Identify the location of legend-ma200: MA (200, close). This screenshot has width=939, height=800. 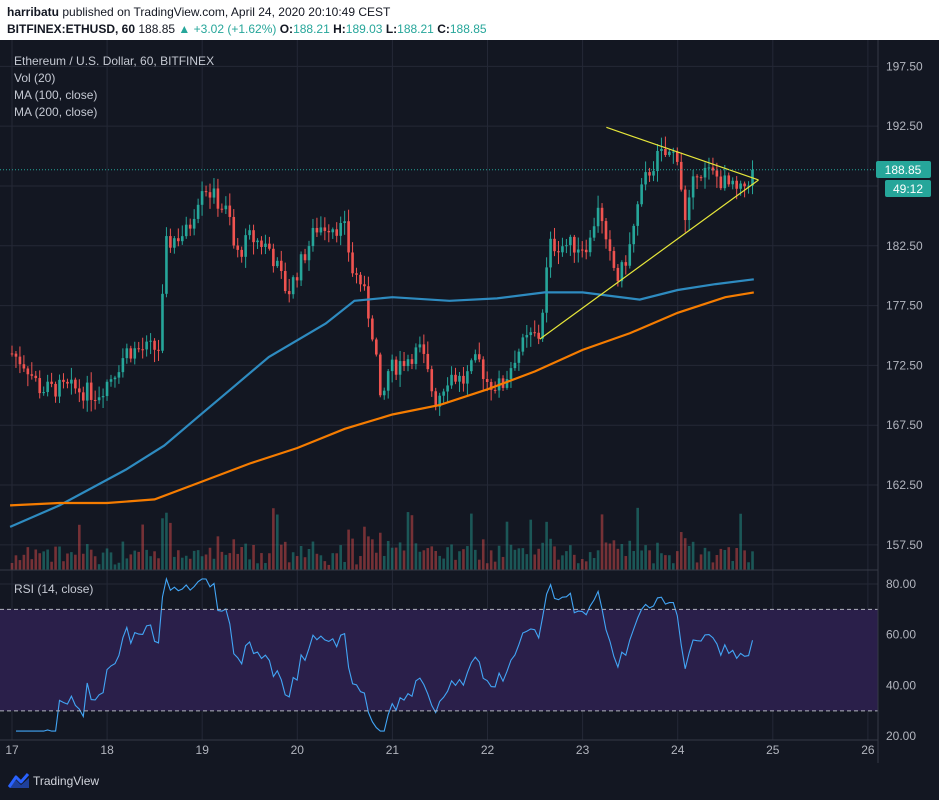
(55, 112).